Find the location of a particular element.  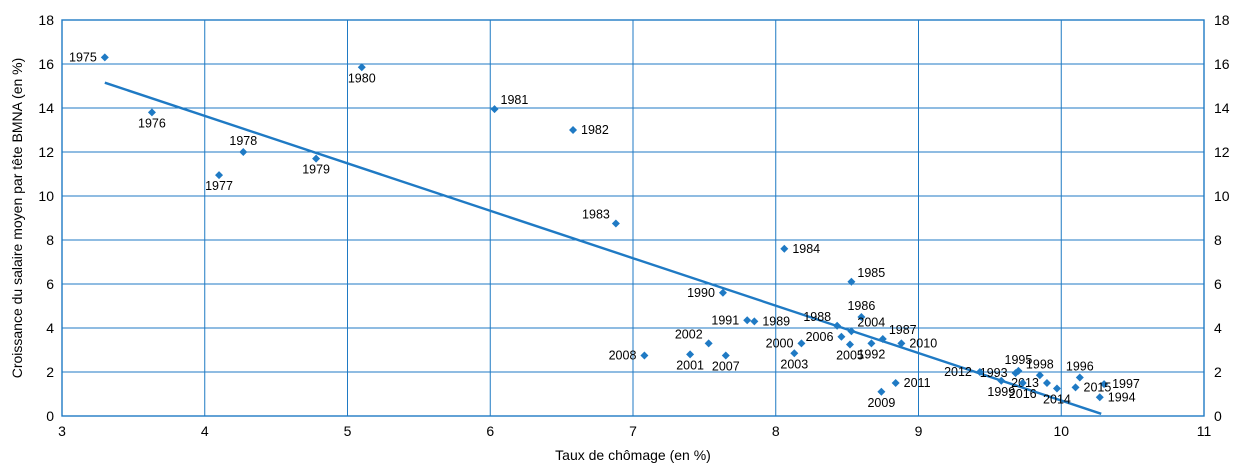

point-marker-2016 is located at coordinates (1022, 383).